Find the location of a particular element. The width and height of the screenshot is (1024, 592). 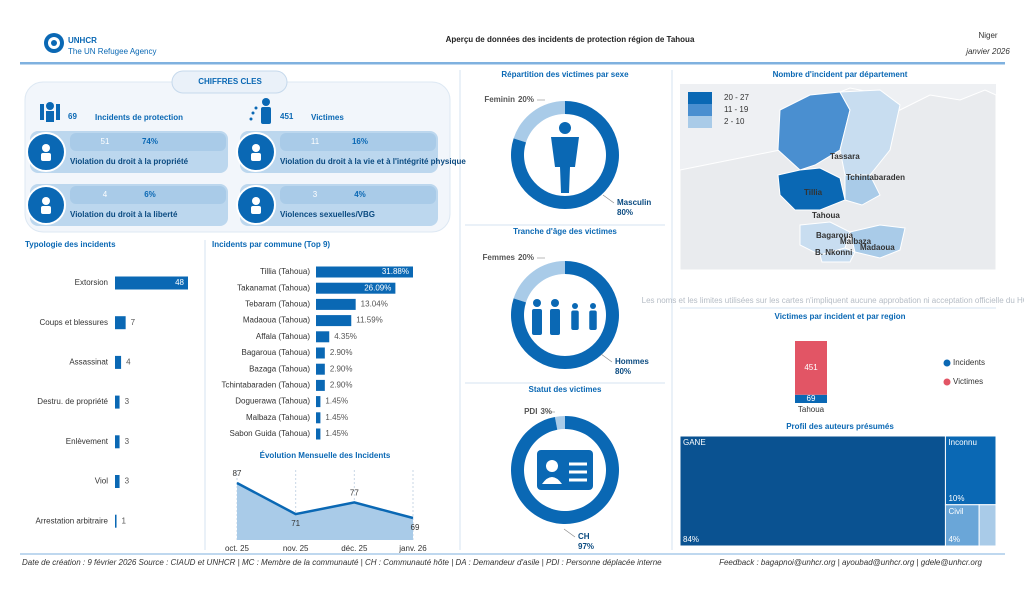

key-figure-pct: 4% is located at coordinates (360, 194).